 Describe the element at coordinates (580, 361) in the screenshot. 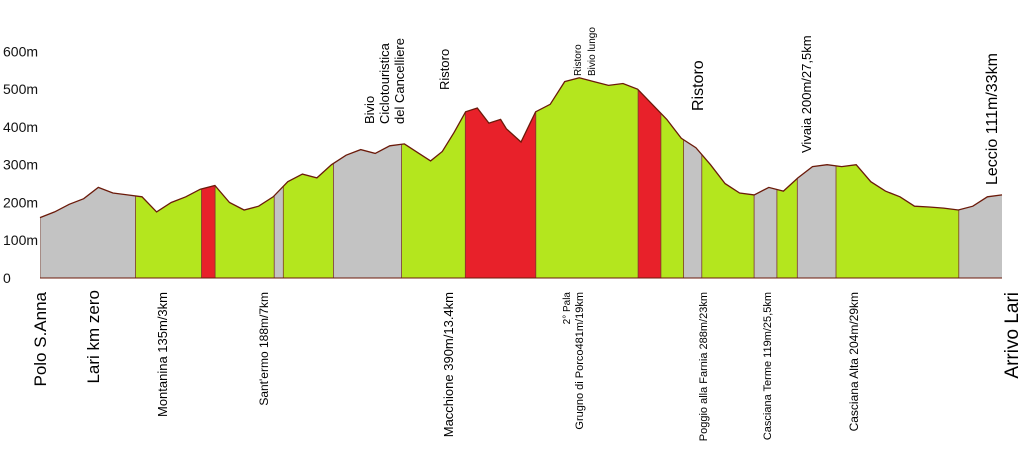

I see `waypoint-label: Grugno di Porco481m/19km` at that location.